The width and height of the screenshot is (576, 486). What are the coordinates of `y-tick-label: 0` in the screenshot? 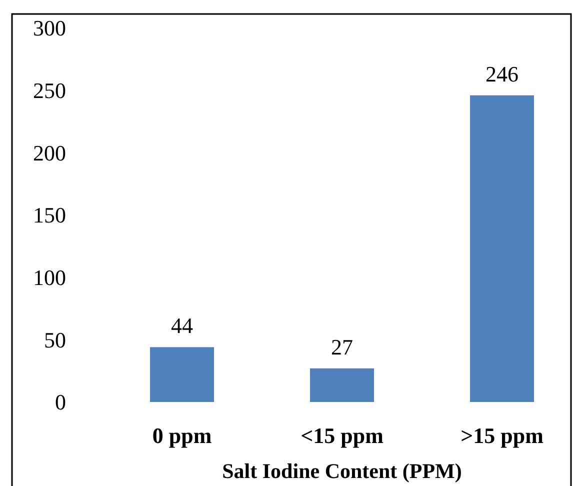 It's located at (60, 402).